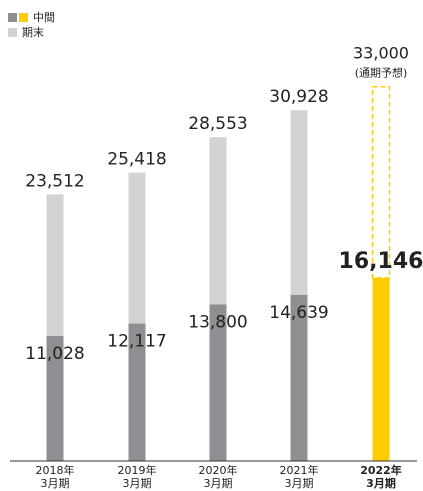 Image resolution: width=423 pixels, height=491 pixels. Describe the element at coordinates (136, 342) in the screenshot. I see `value-label-interim-2: 12,117` at that location.